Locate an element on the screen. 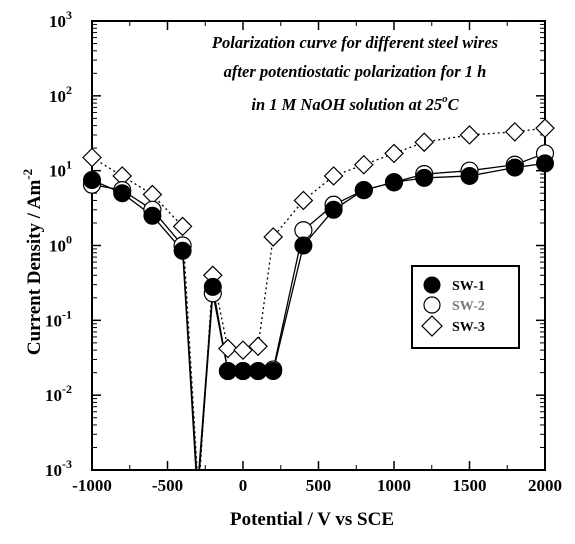 This screenshot has width=575, height=544. y-tick-label: 10¹ is located at coordinates (60, 169).